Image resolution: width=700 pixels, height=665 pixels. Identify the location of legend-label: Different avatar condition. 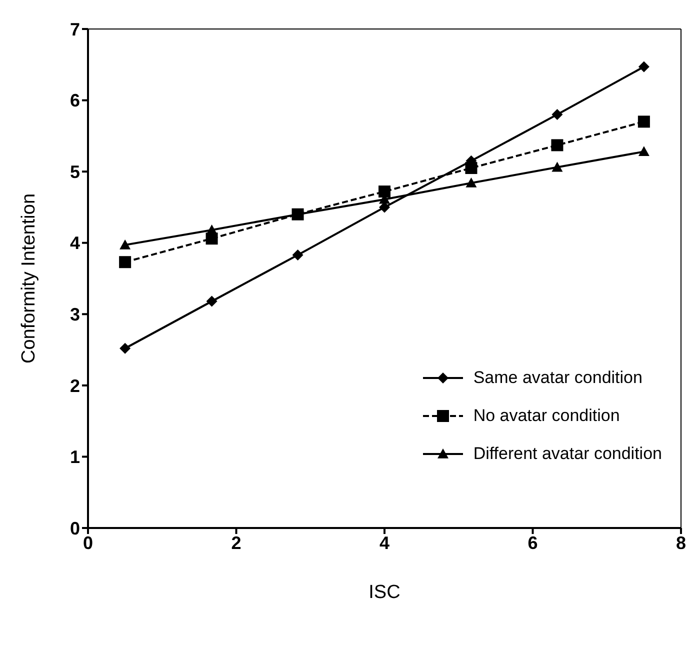
(567, 454).